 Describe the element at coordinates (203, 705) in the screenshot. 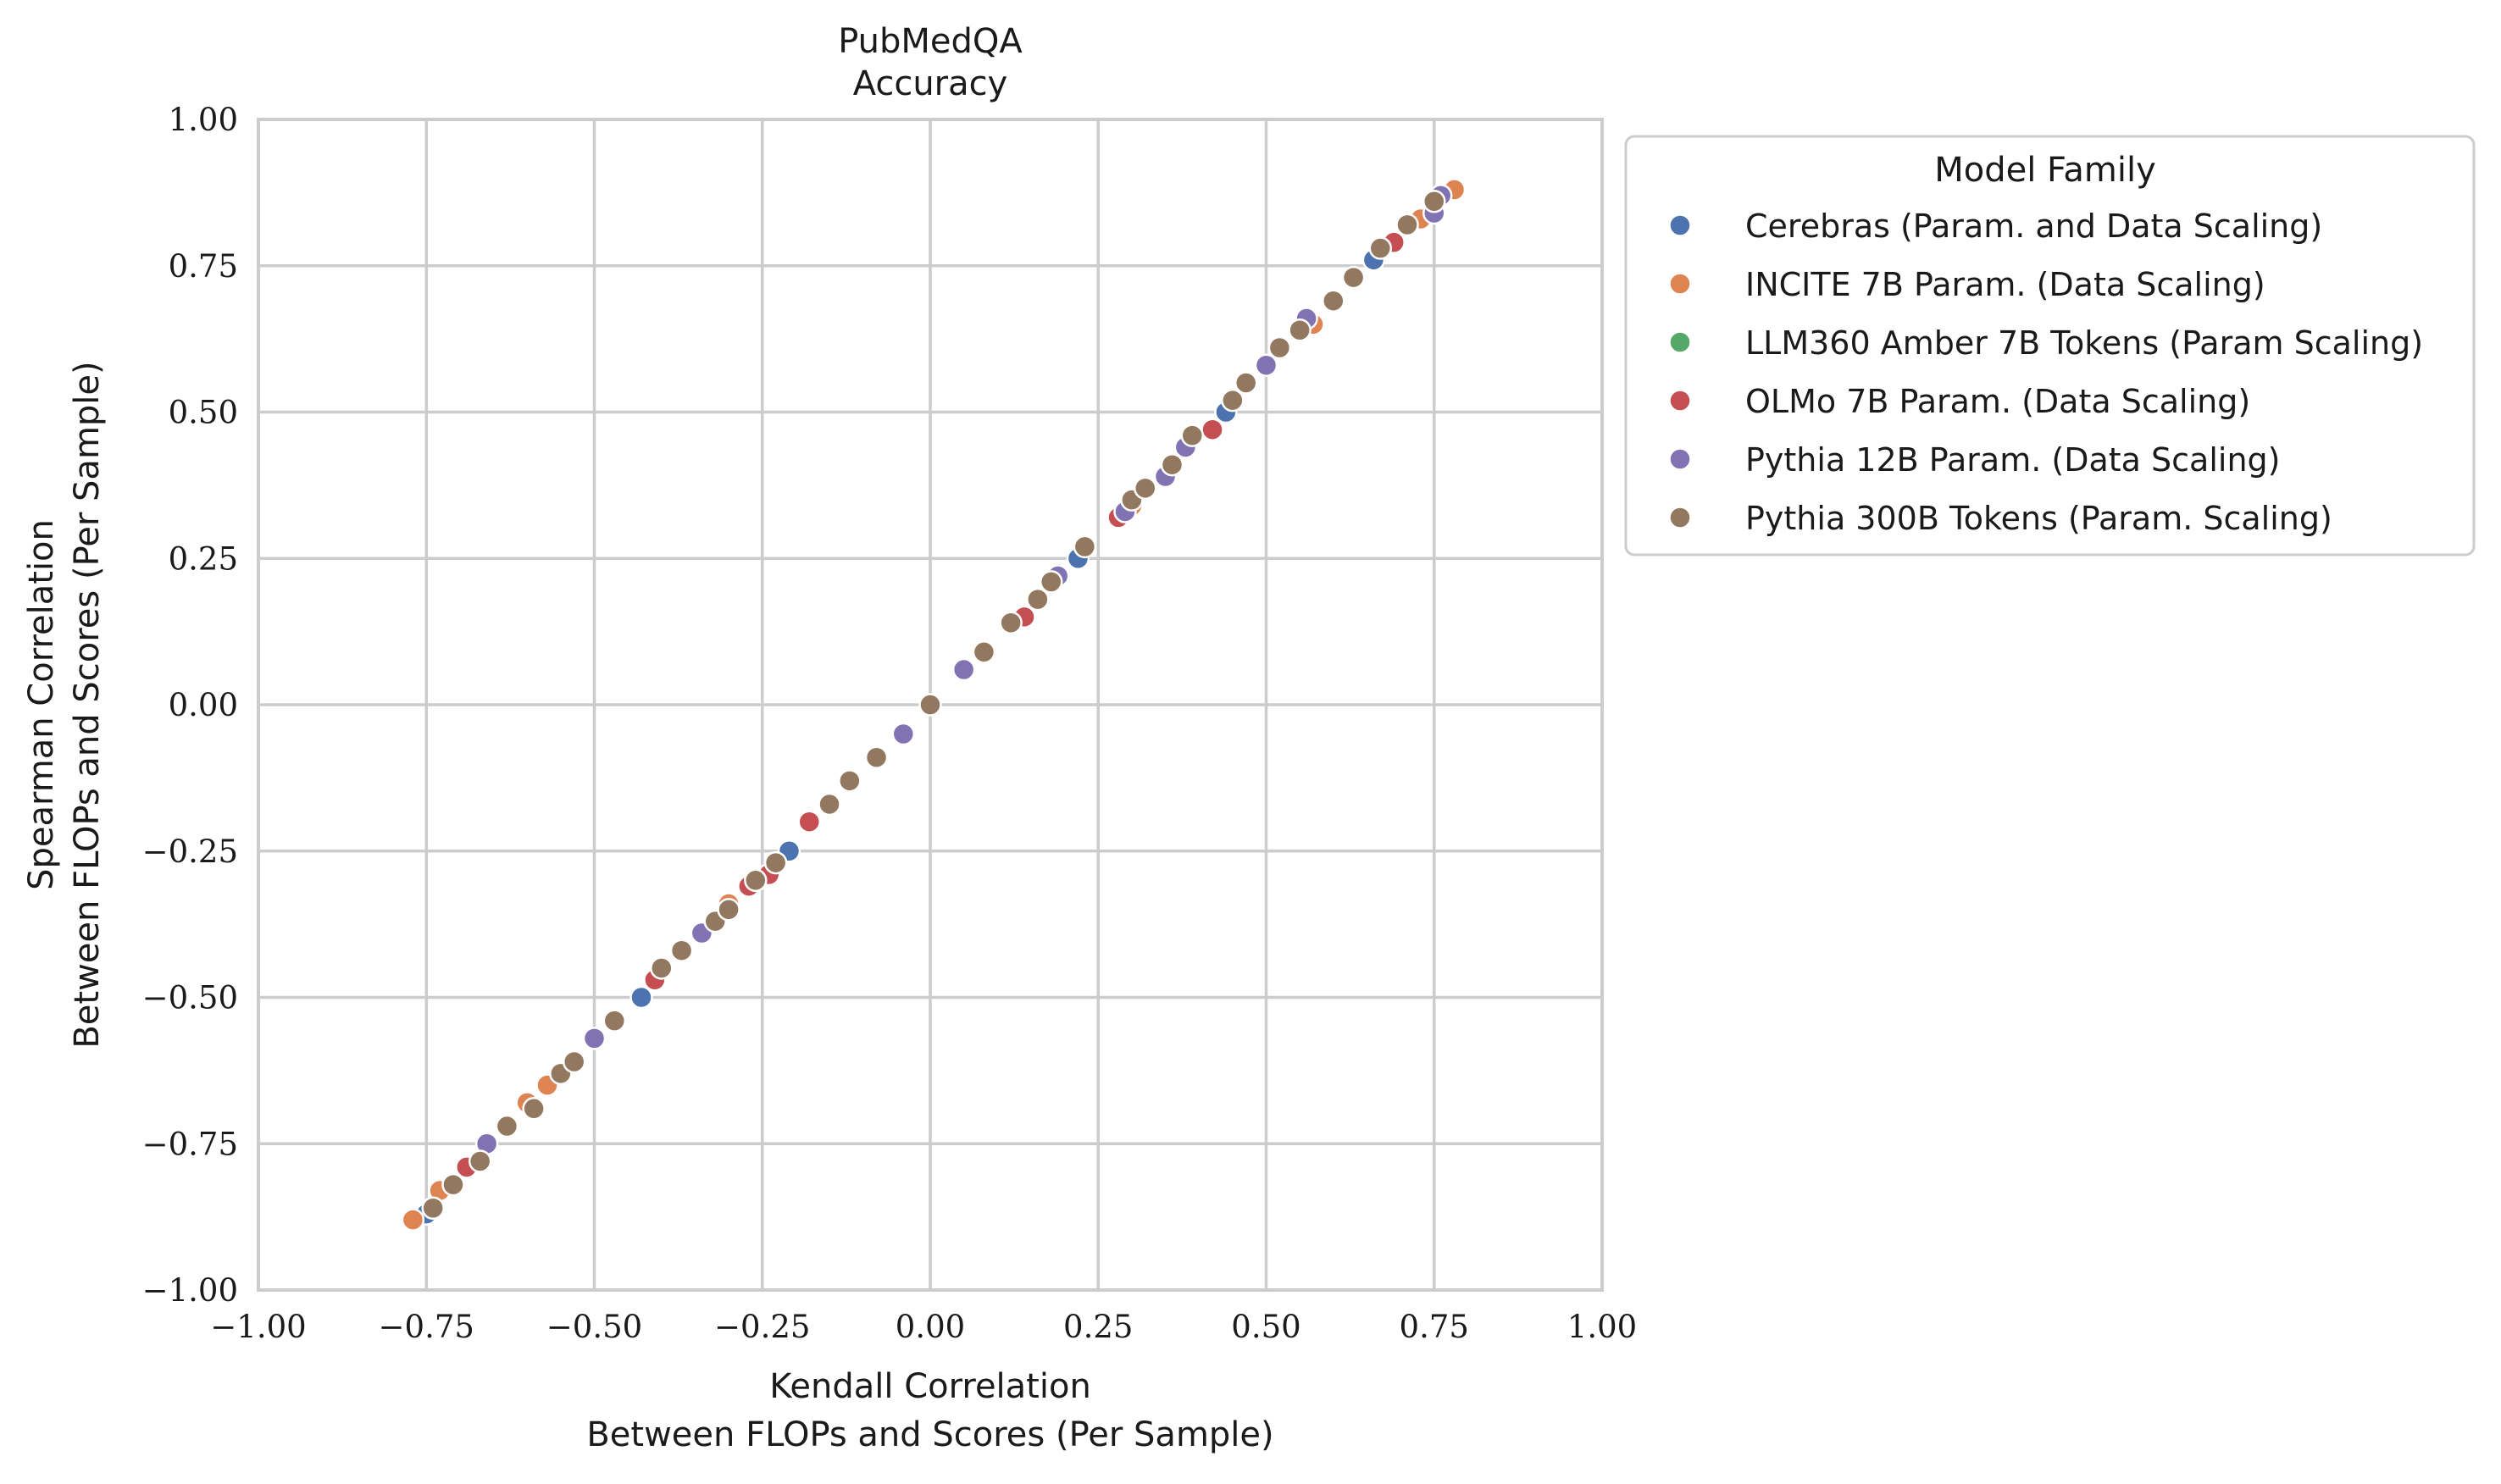

I see `y-tick-label: 0.00` at that location.